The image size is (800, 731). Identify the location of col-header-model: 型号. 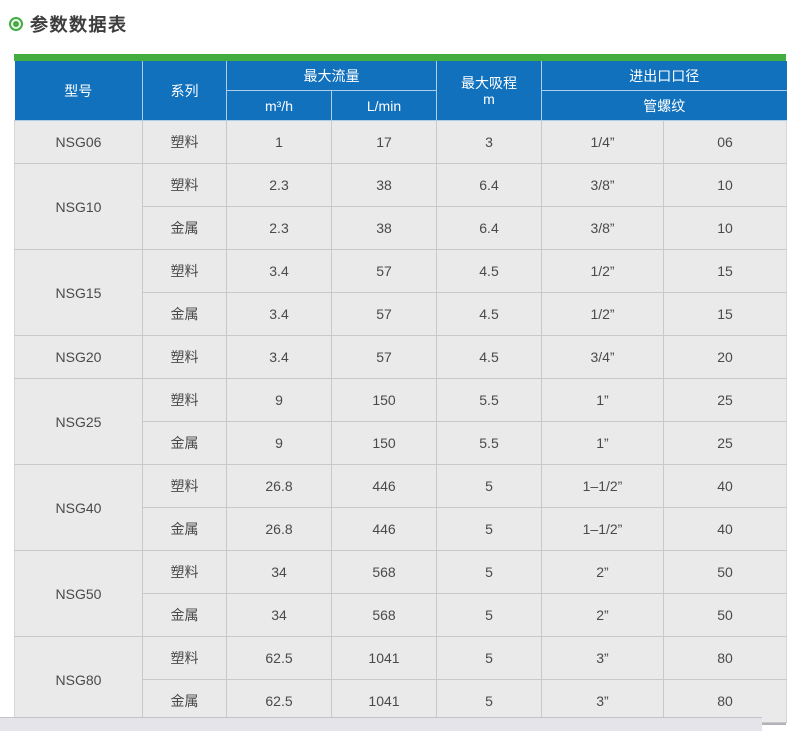
(78, 91).